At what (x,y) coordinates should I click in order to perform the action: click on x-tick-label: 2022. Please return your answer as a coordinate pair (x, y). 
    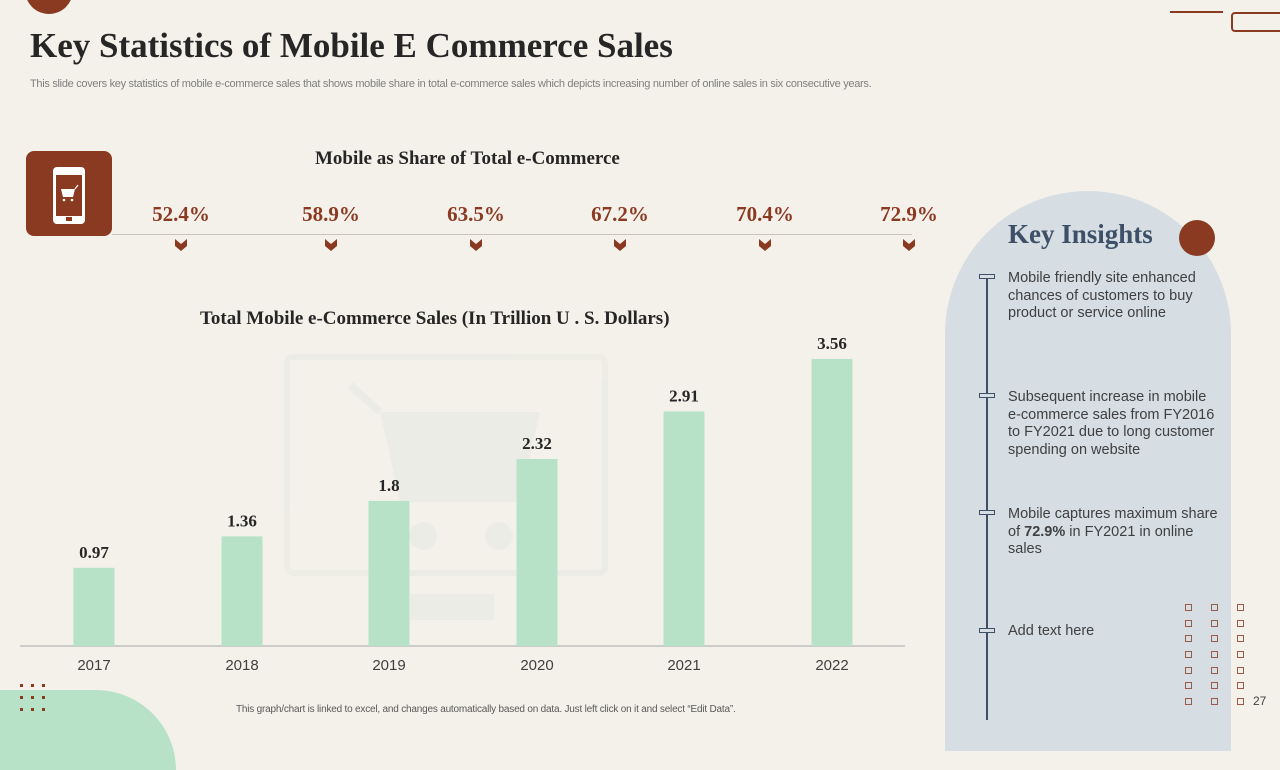
    Looking at the image, I should click on (831, 665).